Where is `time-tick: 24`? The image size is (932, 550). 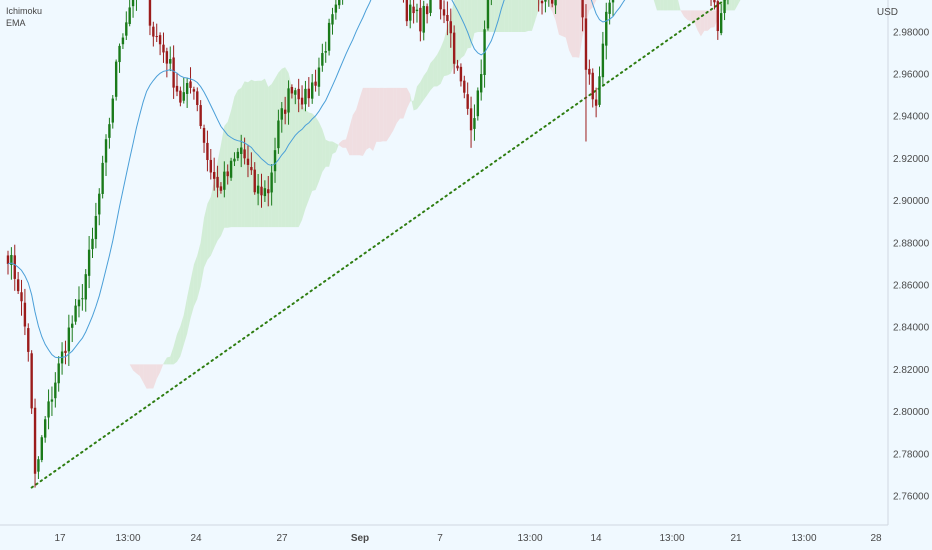
time-tick: 24 is located at coordinates (196, 538).